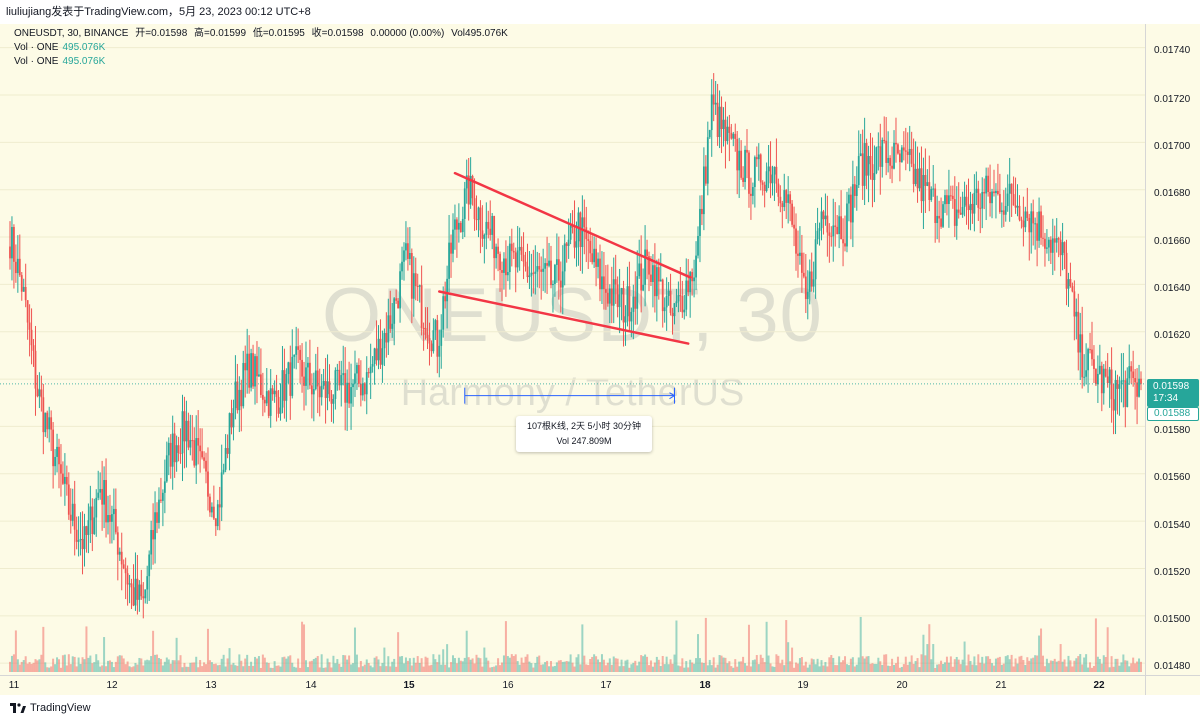  Describe the element at coordinates (409, 685) in the screenshot. I see `time-tick-label: 15` at that location.